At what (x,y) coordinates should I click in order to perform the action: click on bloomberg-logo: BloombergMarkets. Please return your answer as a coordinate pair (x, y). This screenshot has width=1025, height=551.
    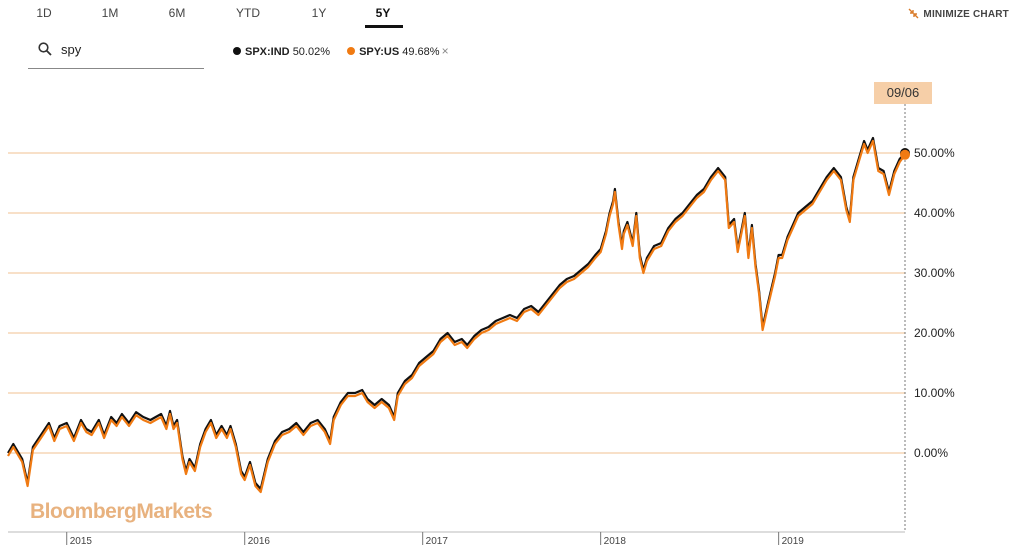
    Looking at the image, I should click on (121, 511).